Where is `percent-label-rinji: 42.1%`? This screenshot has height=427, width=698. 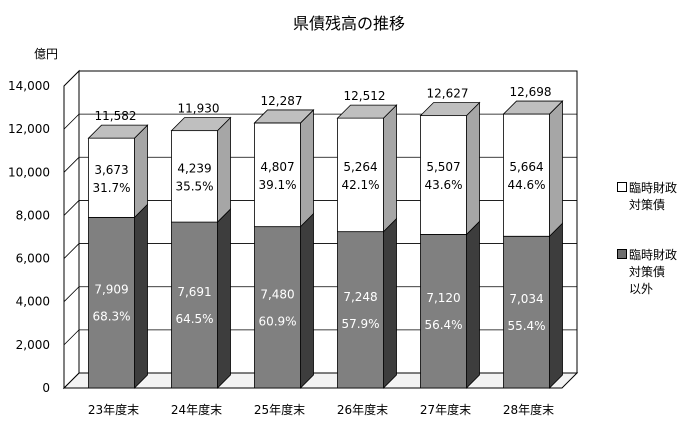 percent-label-rinji: 42.1% is located at coordinates (360, 185).